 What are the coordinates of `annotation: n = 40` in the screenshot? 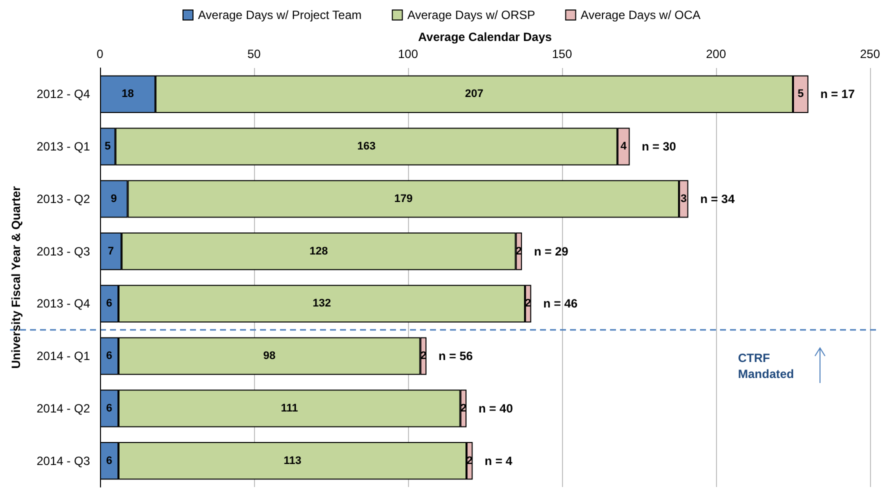 It's located at (496, 408).